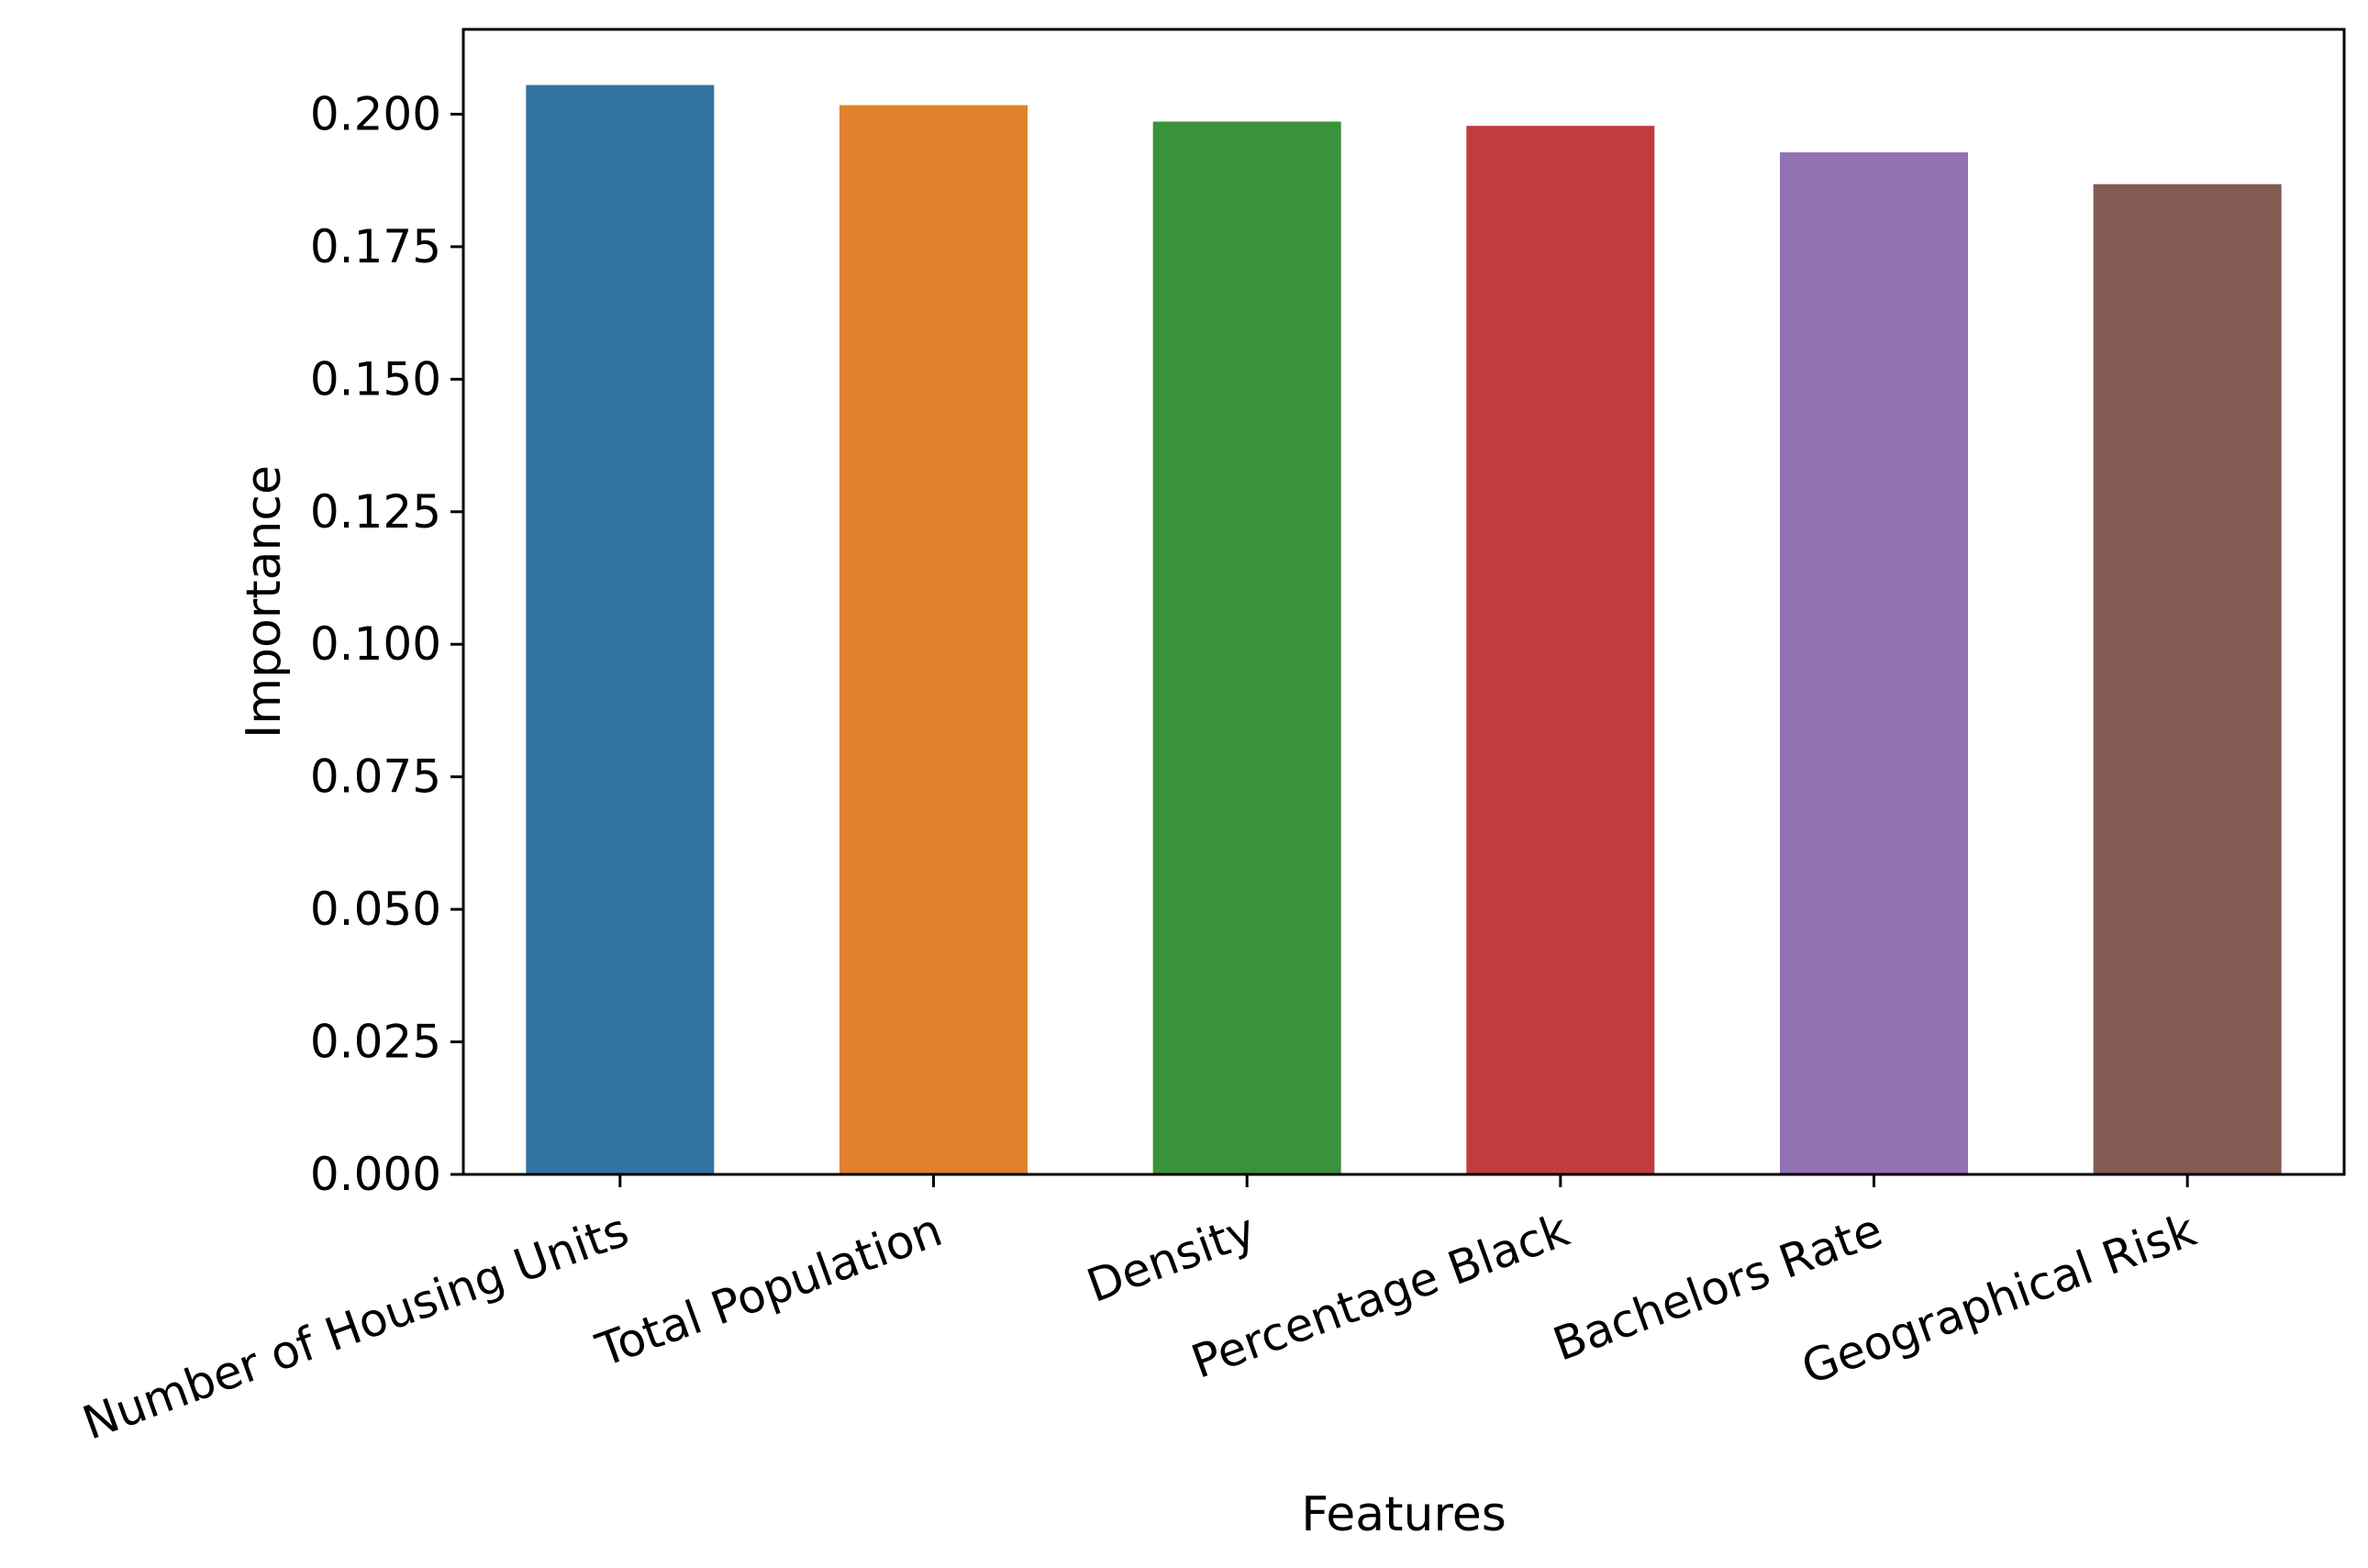  I want to click on y-tick-label: 0.125, so click(375, 512).